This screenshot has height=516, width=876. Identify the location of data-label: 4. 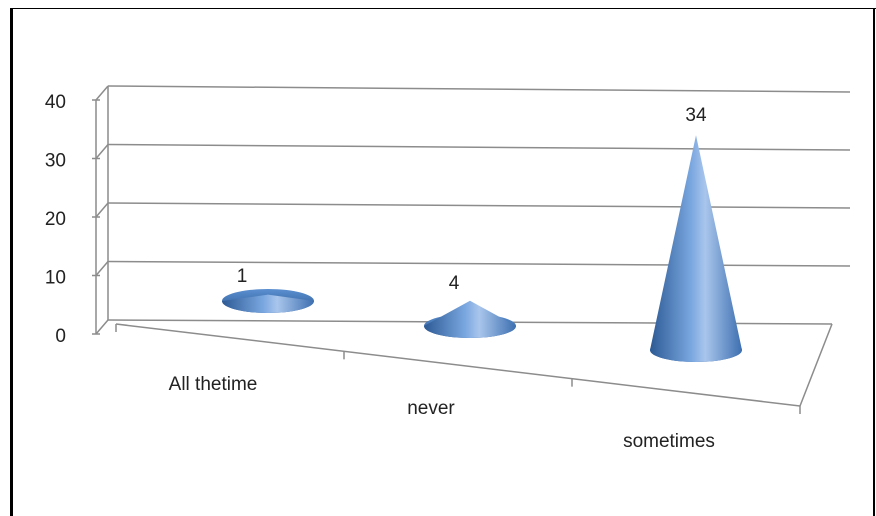
(454, 283).